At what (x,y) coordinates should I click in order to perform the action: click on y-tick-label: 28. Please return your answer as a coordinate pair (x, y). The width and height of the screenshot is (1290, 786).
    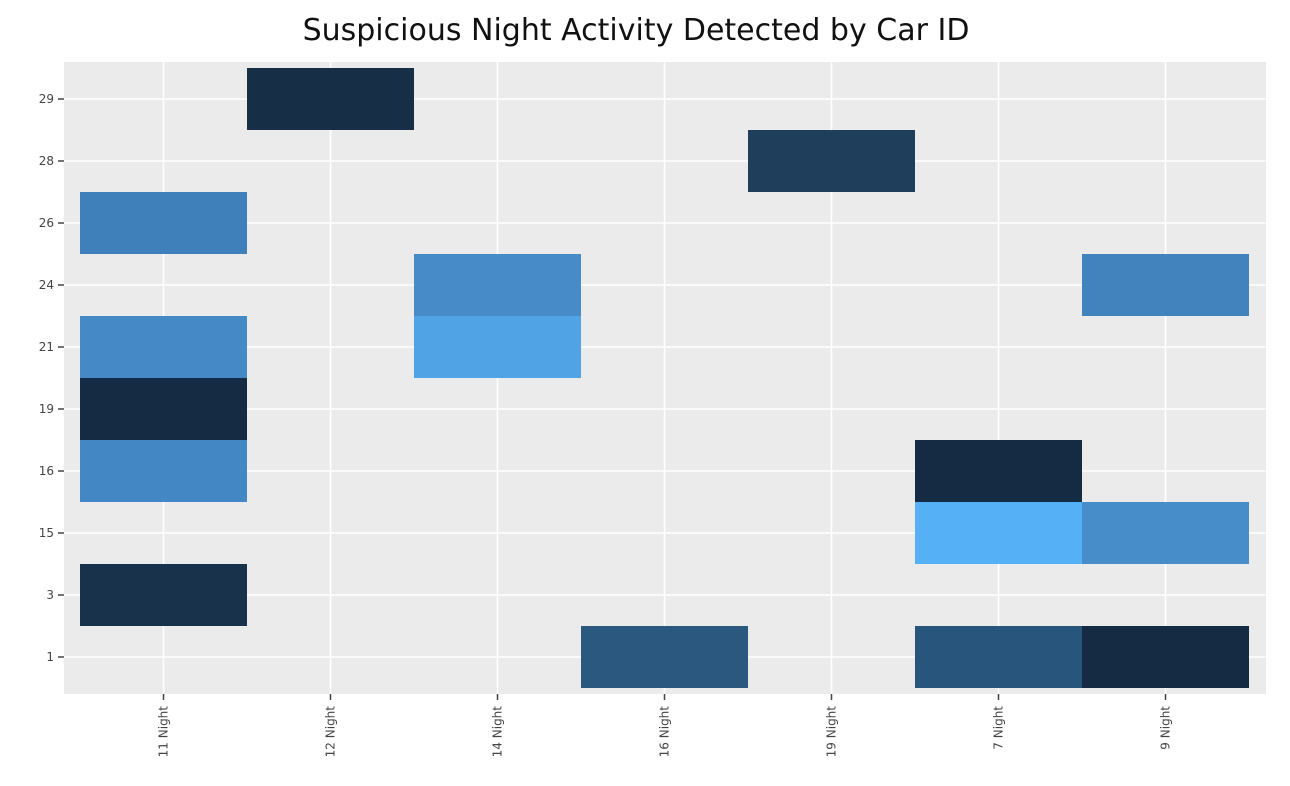
    Looking at the image, I should click on (46, 161).